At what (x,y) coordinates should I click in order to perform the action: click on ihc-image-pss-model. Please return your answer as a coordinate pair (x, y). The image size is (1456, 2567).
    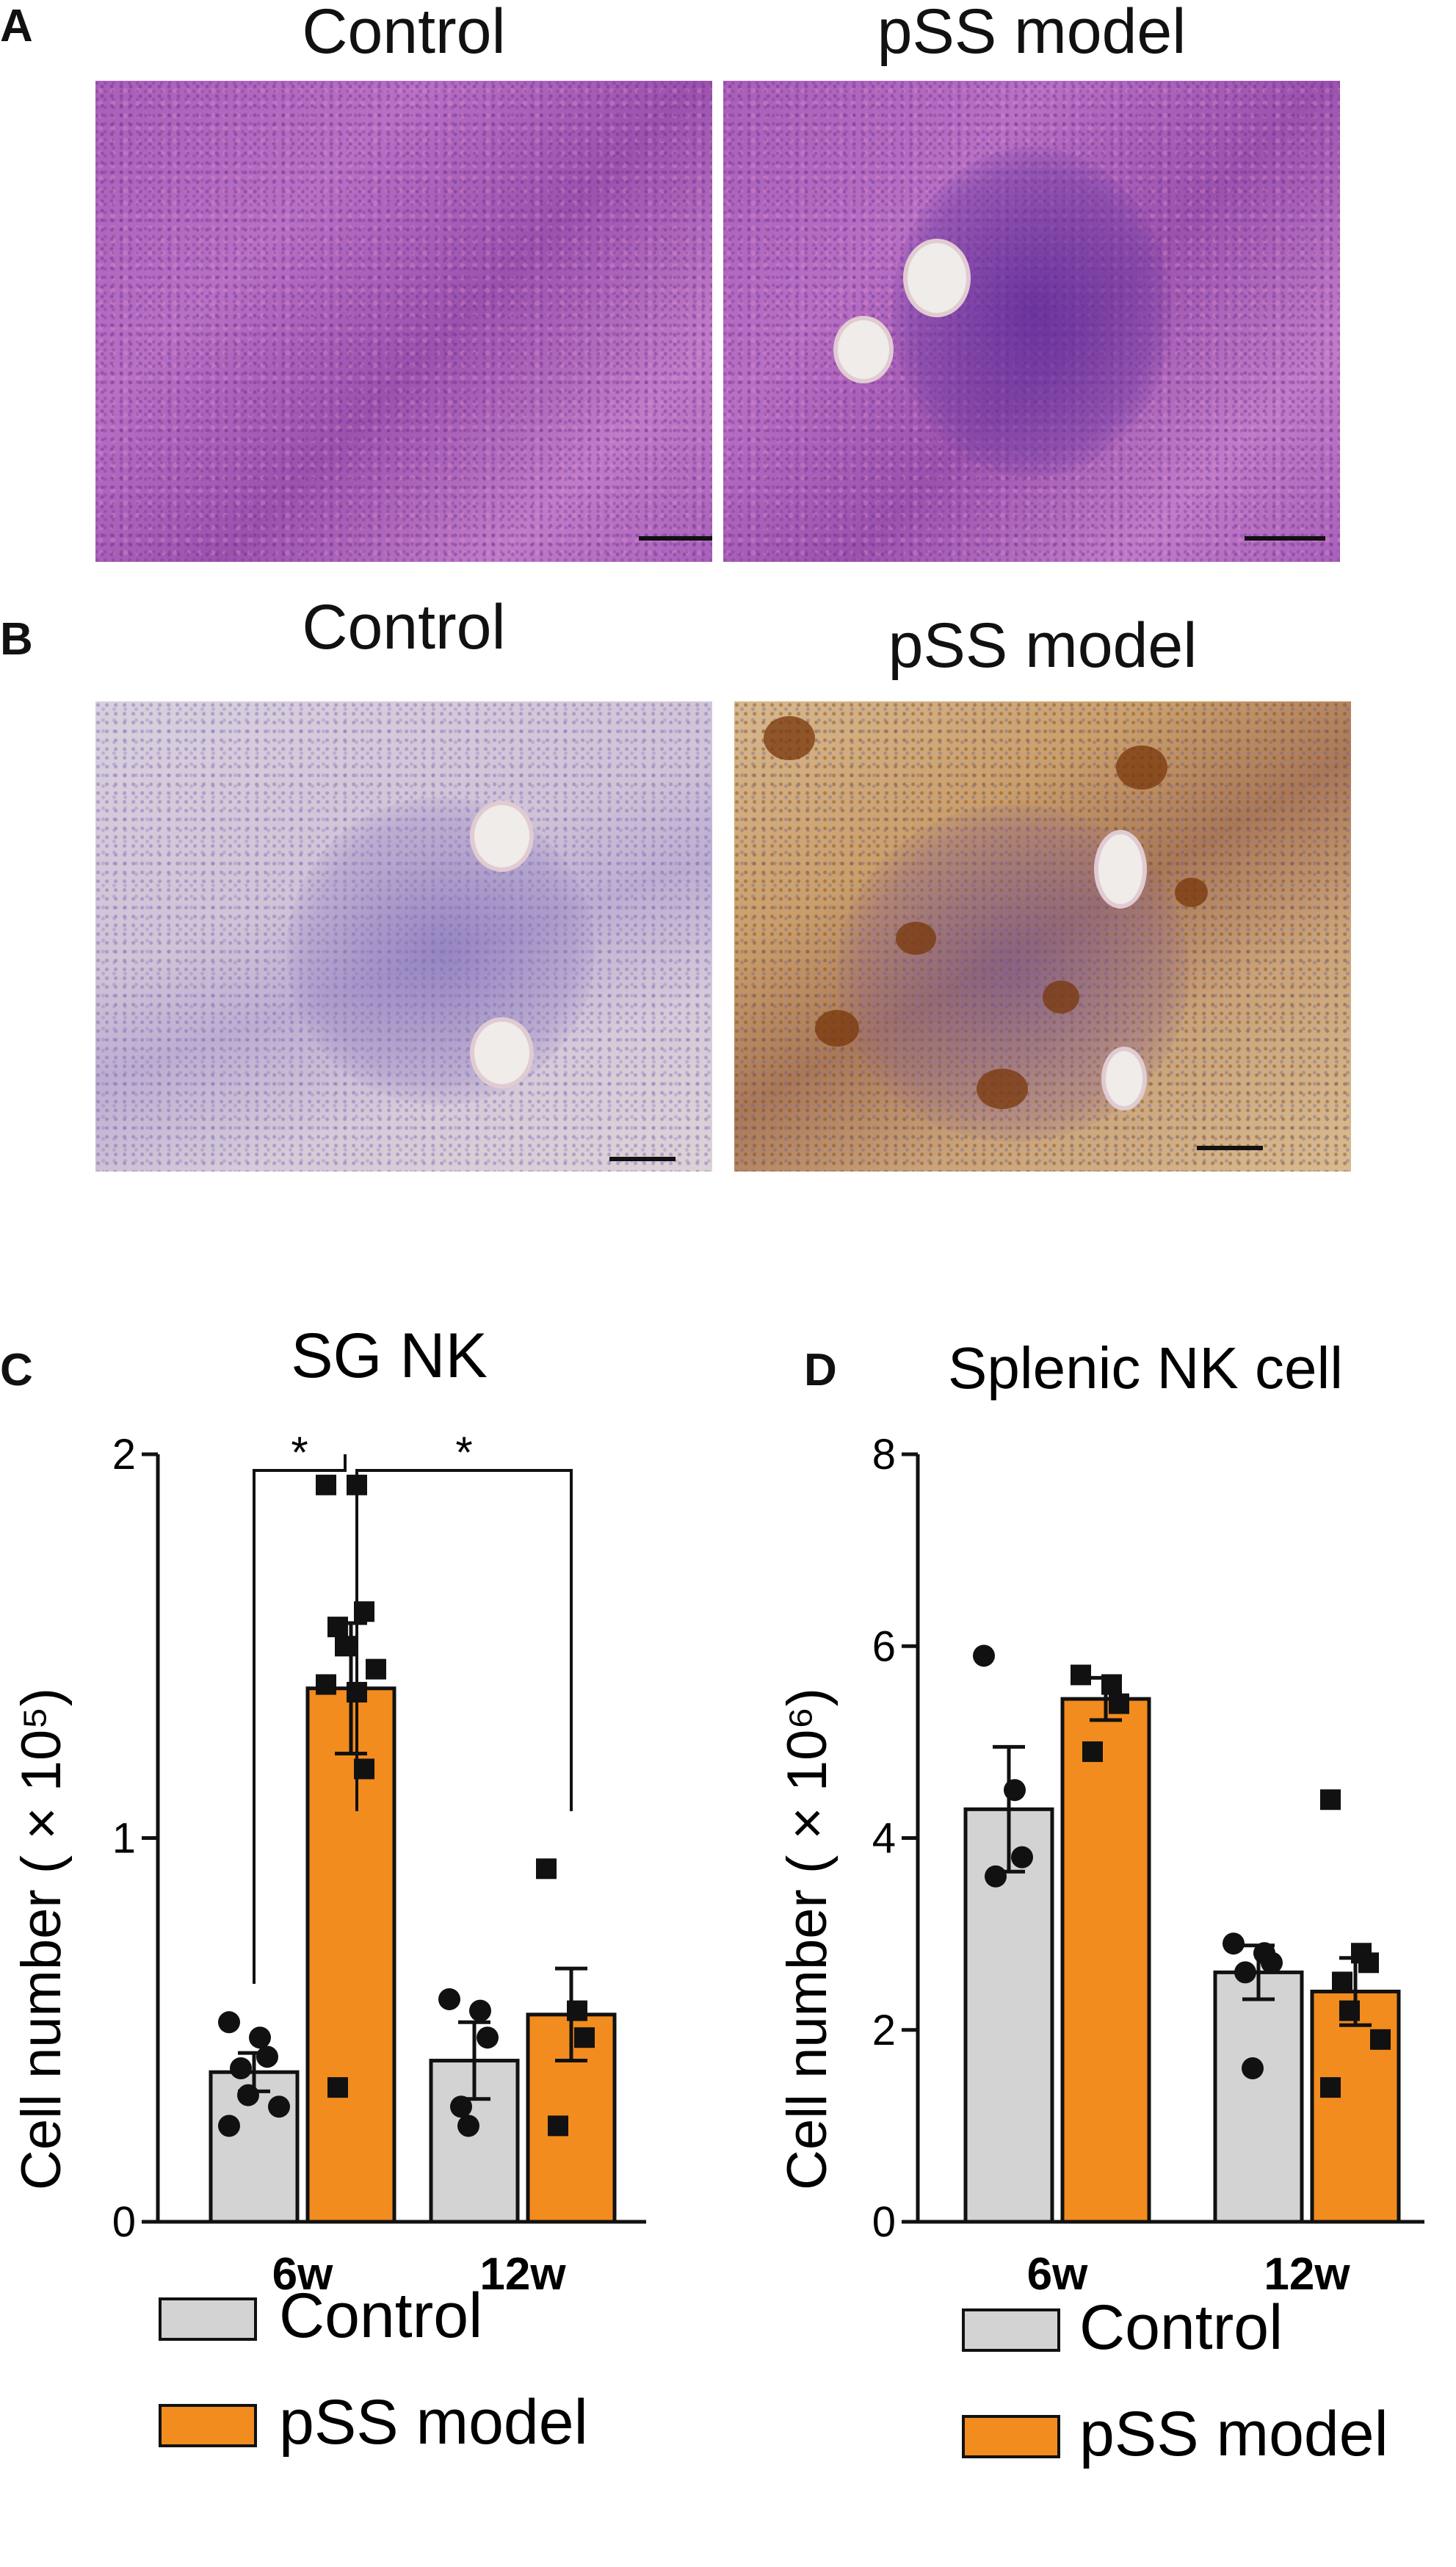
    Looking at the image, I should click on (1042, 936).